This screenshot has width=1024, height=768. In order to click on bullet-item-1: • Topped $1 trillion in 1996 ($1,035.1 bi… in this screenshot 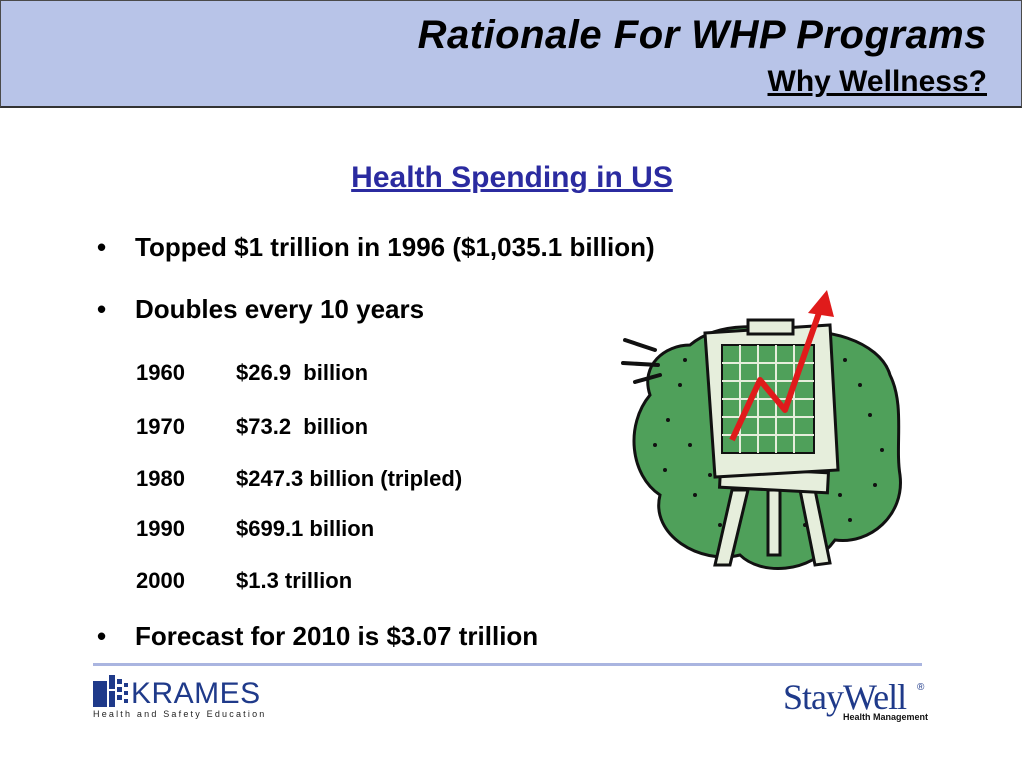, I will do `click(376, 247)`.